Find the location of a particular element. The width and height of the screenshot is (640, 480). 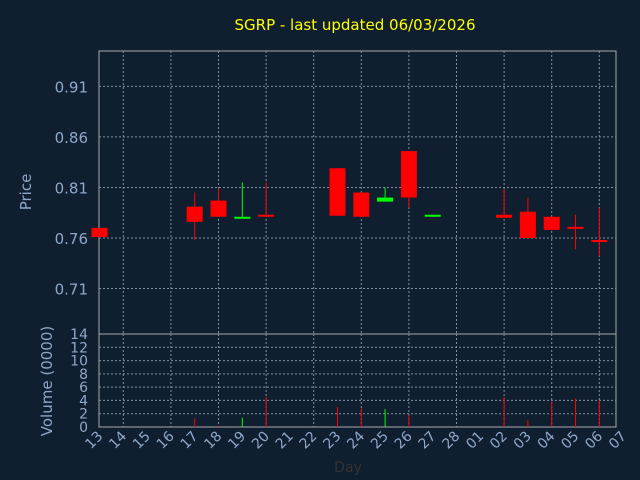

chart-title: SGRP - last updated 06/03/2026 is located at coordinates (355, 25).